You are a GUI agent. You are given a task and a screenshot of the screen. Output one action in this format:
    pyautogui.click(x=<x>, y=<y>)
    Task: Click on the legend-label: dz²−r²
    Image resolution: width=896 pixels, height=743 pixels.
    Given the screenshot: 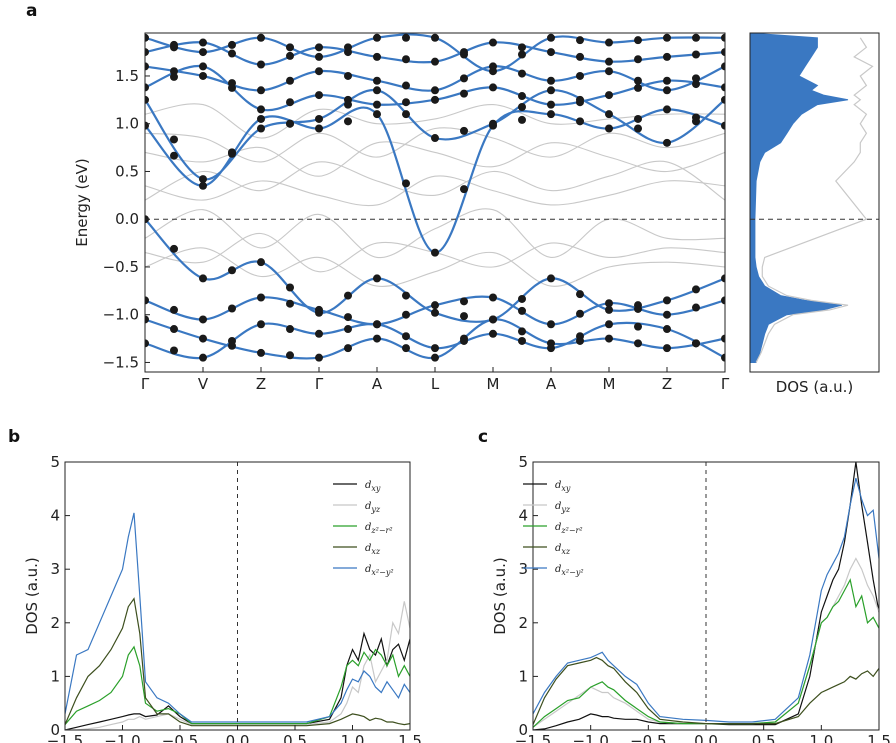 What is the action you would take?
    pyautogui.click(x=379, y=528)
    